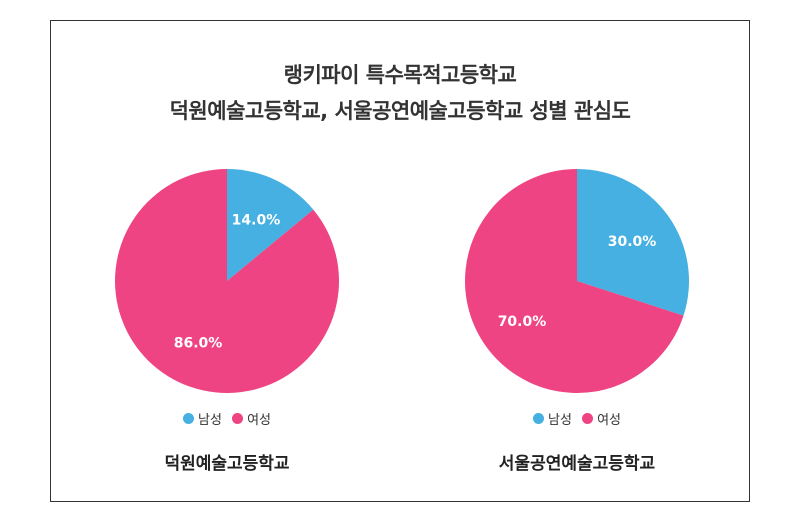 This screenshot has height=524, width=800. What do you see at coordinates (198, 344) in the screenshot?
I see `slice-label-female: 86.0%` at bounding box center [198, 344].